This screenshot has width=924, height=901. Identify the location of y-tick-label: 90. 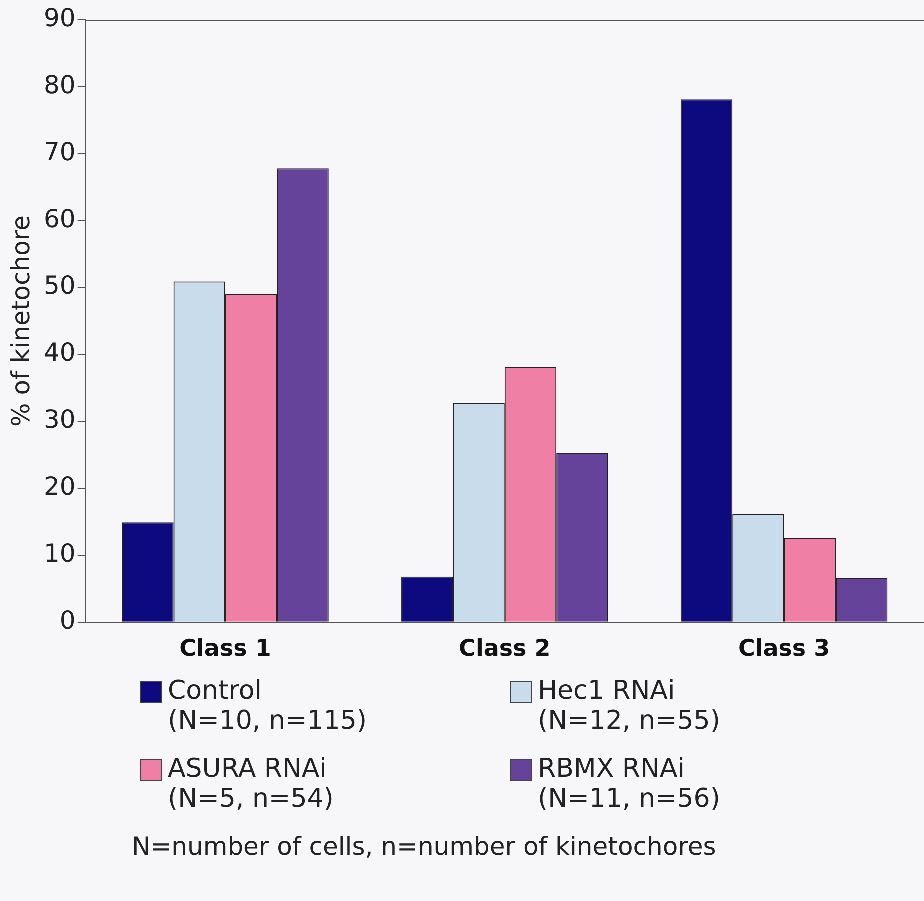
(60, 18).